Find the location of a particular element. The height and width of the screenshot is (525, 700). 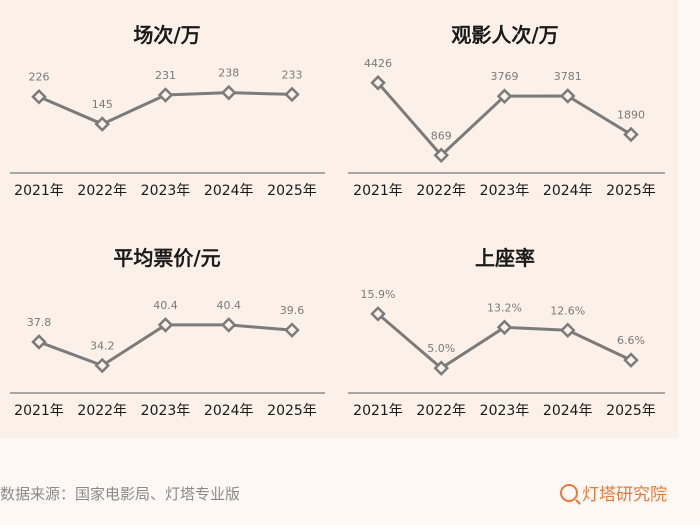

data-label: 231 is located at coordinates (165, 75).